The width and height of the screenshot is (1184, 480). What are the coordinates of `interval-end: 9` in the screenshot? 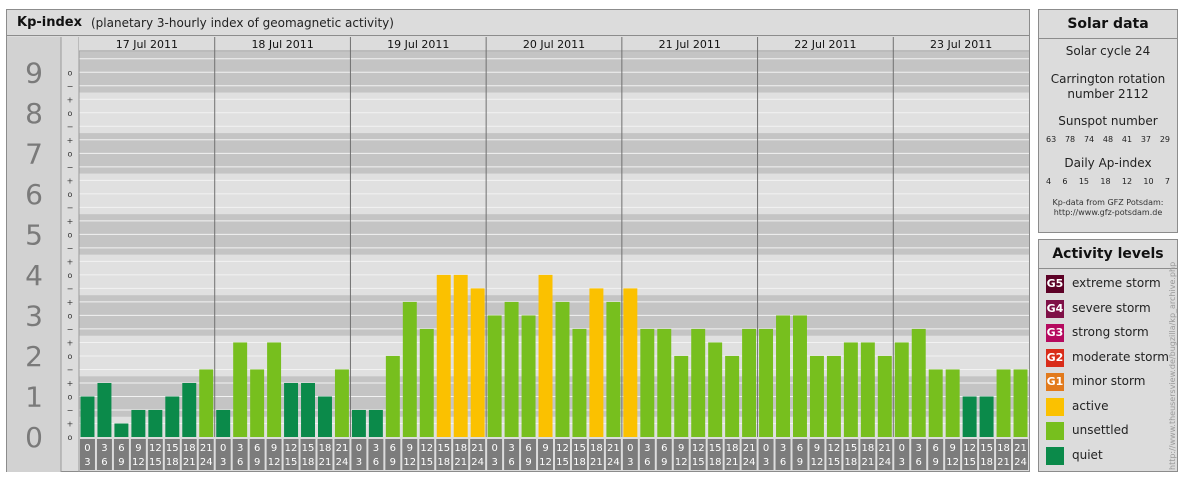 It's located at (121, 462).